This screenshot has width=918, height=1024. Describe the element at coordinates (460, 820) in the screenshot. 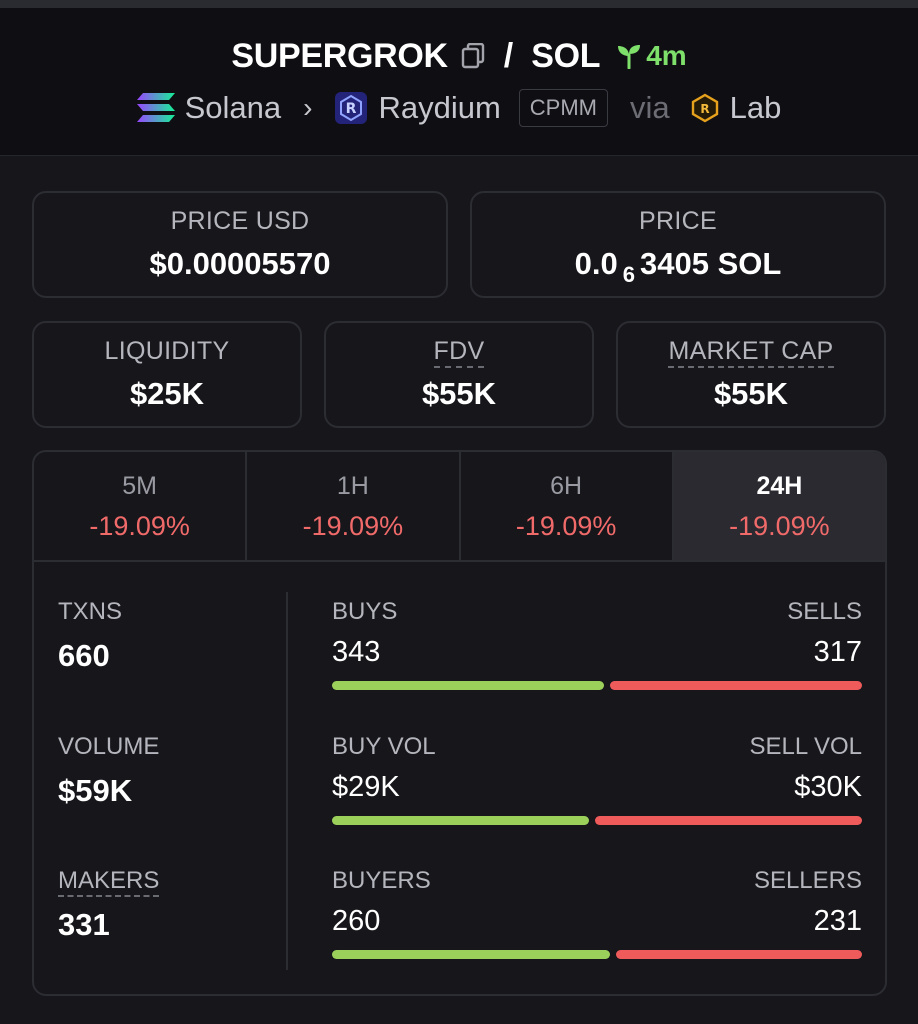

I see `buy-vol-bar` at that location.